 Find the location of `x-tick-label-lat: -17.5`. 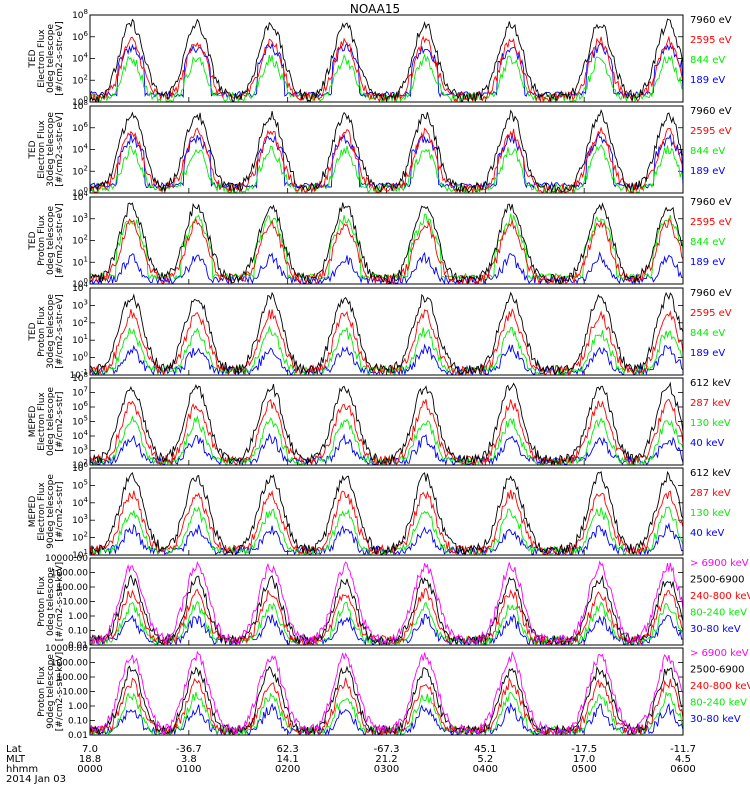

x-tick-label-lat: -17.5 is located at coordinates (584, 749).